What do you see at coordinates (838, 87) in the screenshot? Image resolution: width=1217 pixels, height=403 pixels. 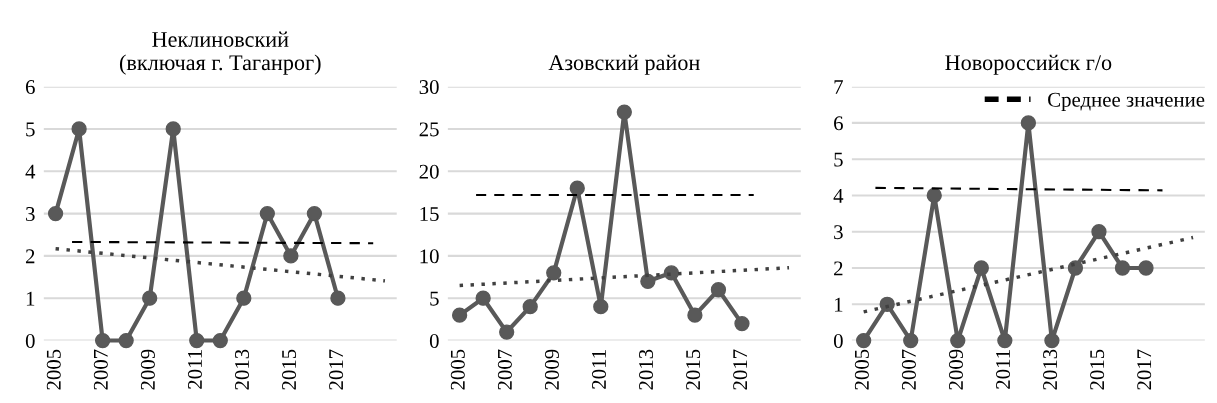 I see `y-tick-label: 7` at bounding box center [838, 87].